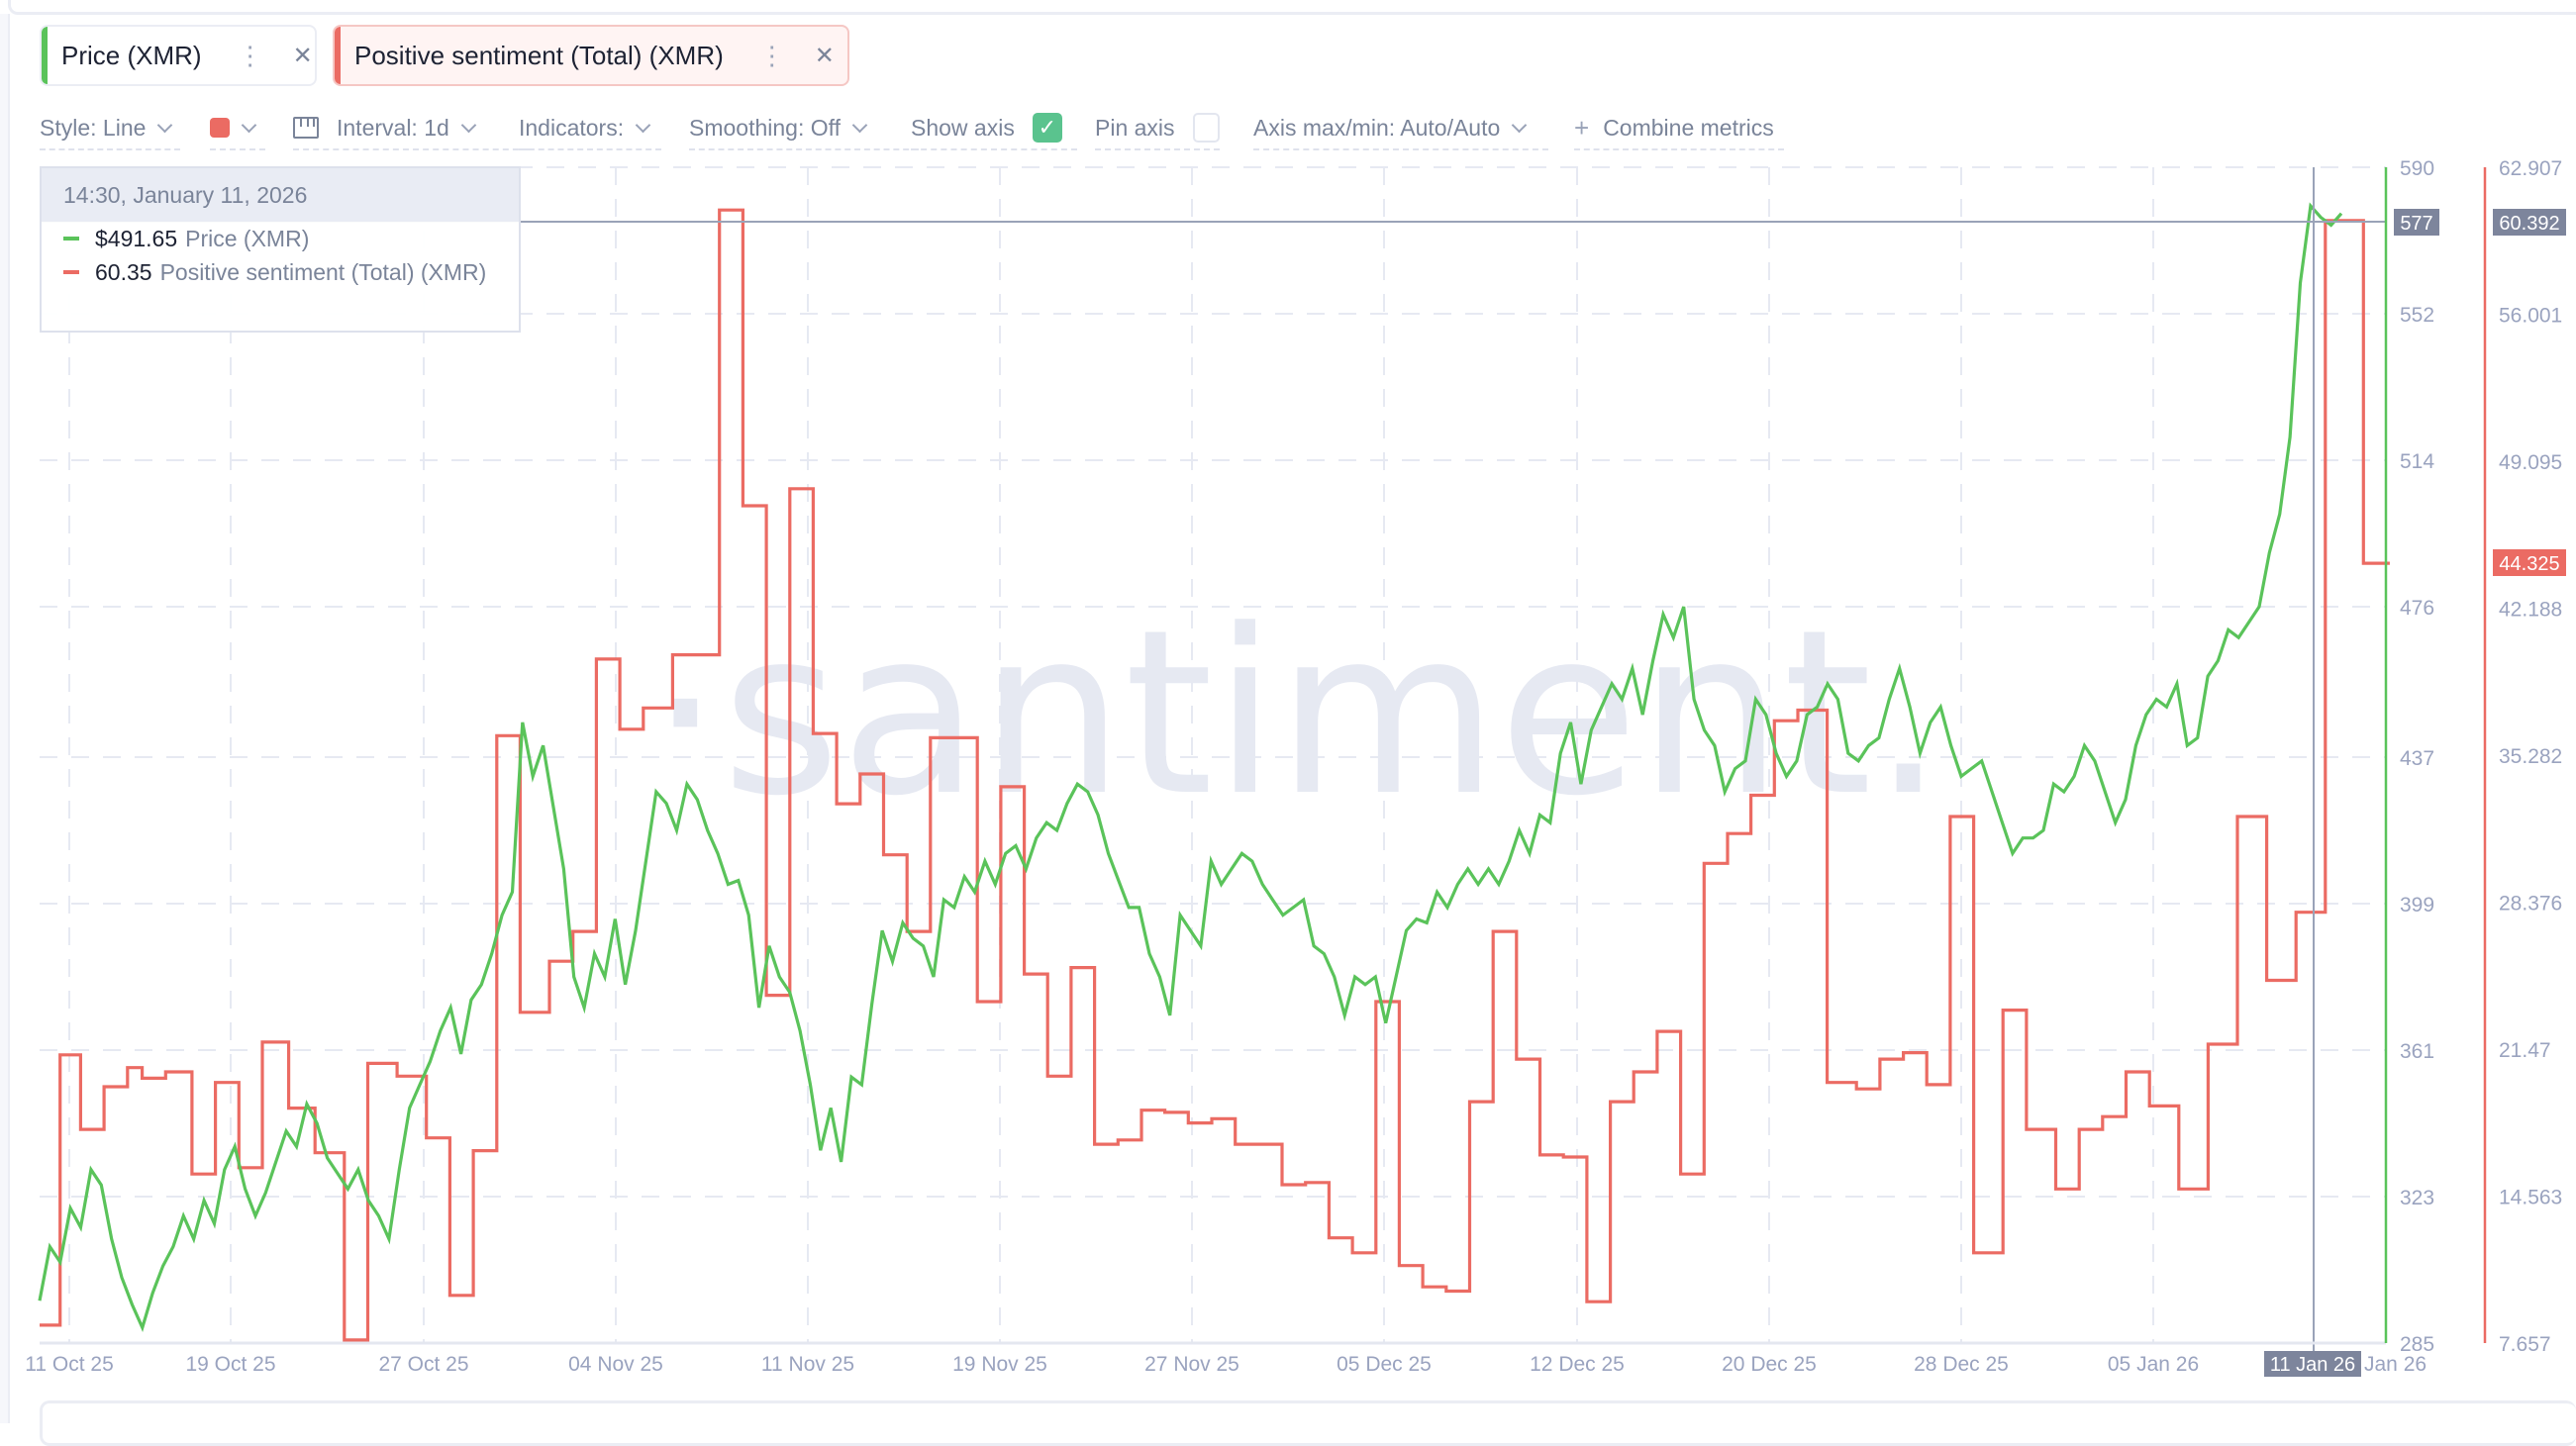  What do you see at coordinates (1689, 127) in the screenshot?
I see `combine-metrics-label: Combine metrics` at bounding box center [1689, 127].